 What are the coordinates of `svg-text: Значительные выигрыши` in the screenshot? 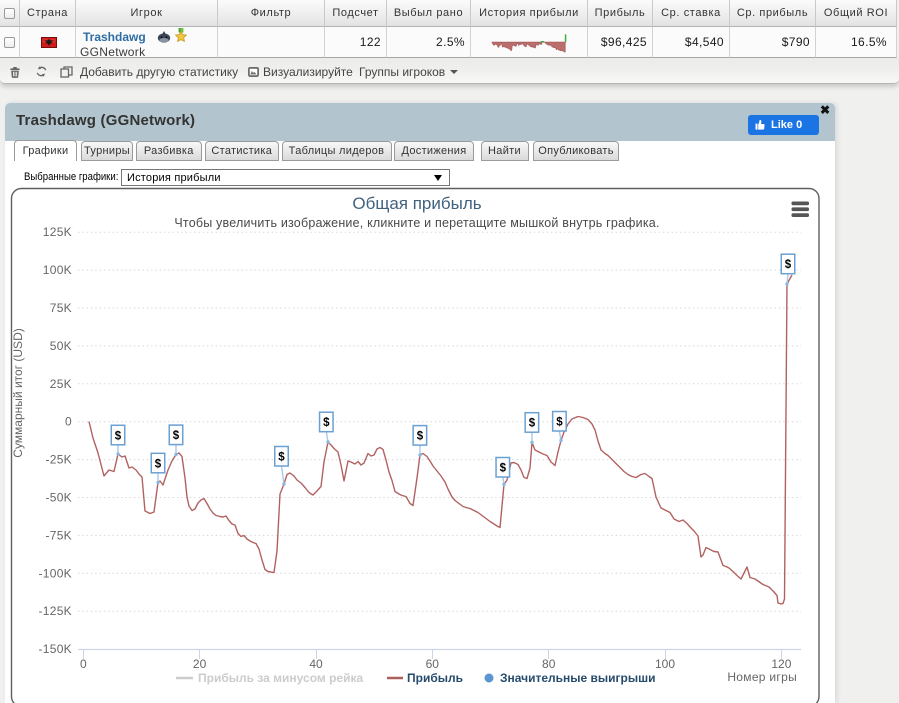 It's located at (578, 678).